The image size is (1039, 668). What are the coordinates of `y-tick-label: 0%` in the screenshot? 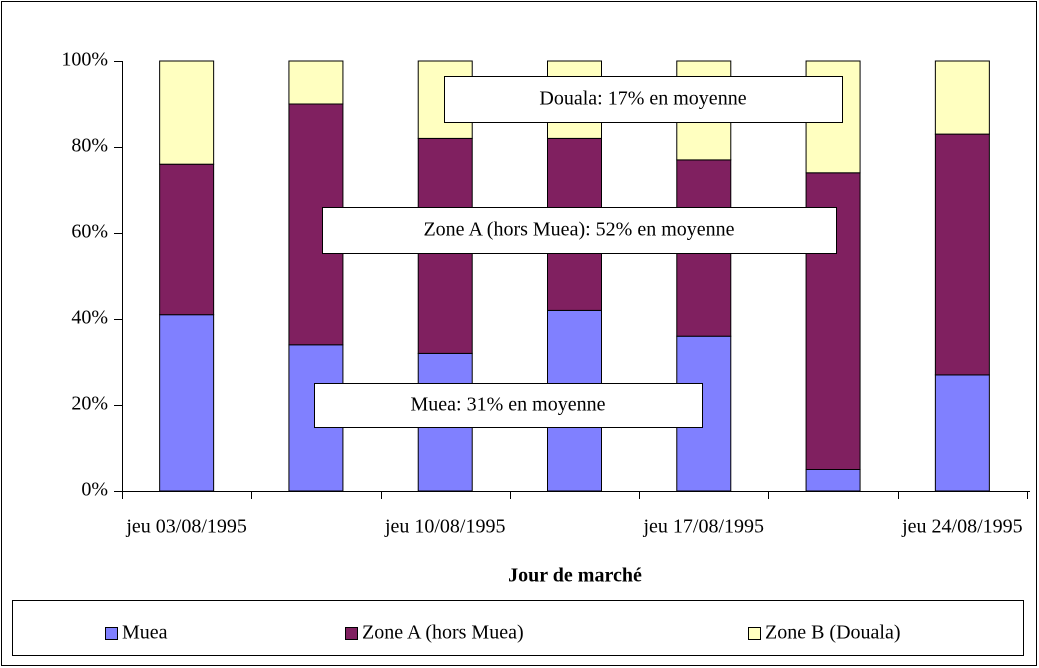 It's located at (94, 490).